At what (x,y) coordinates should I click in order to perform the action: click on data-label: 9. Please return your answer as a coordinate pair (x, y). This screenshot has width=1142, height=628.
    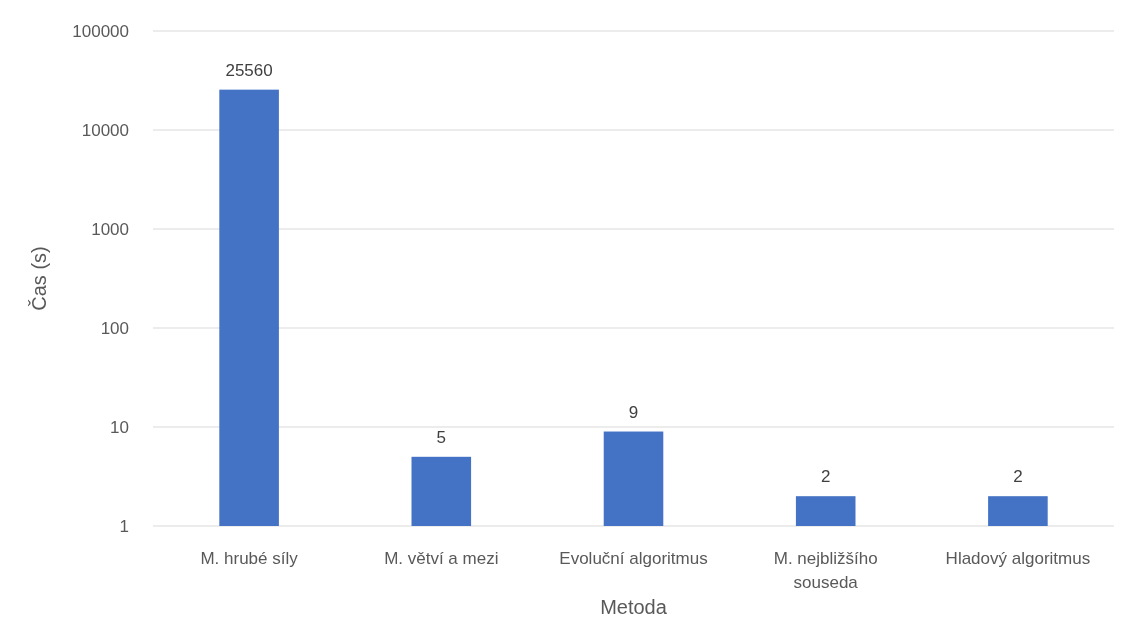
    Looking at the image, I should click on (633, 412).